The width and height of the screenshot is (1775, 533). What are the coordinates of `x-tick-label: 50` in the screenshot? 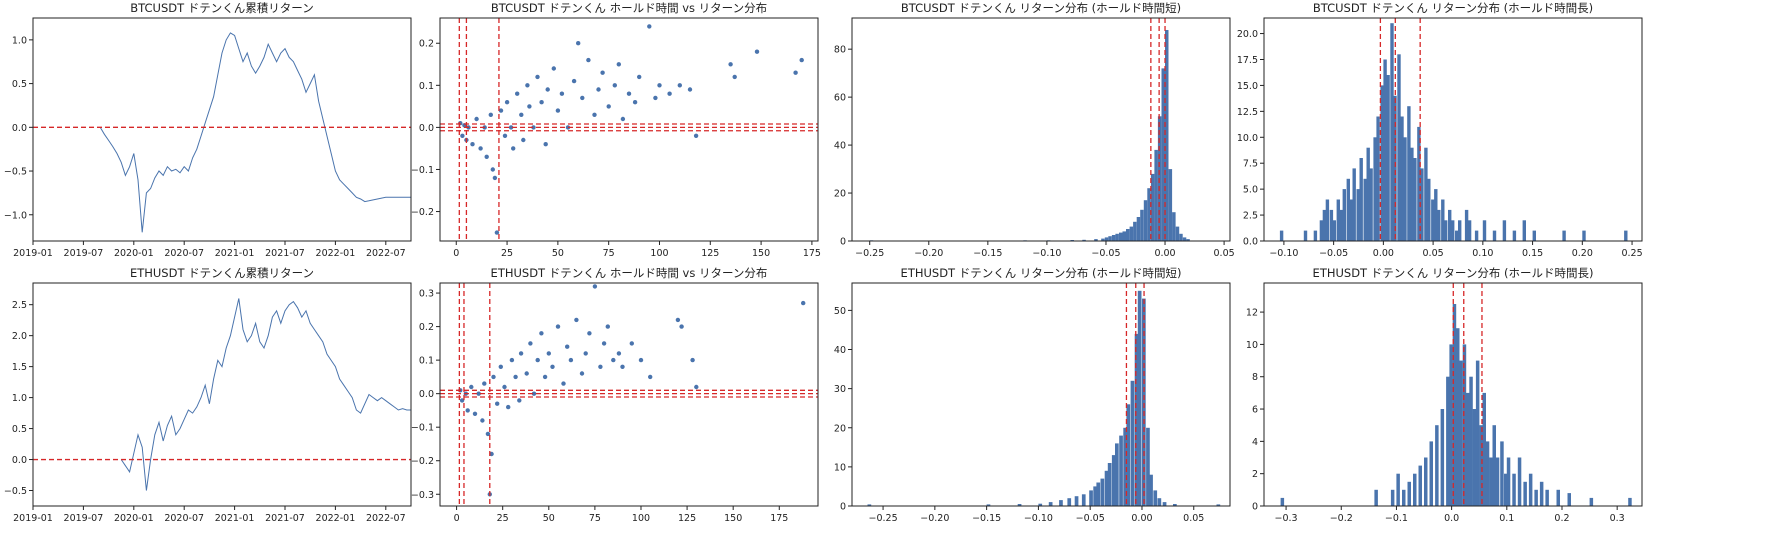 It's located at (549, 518).